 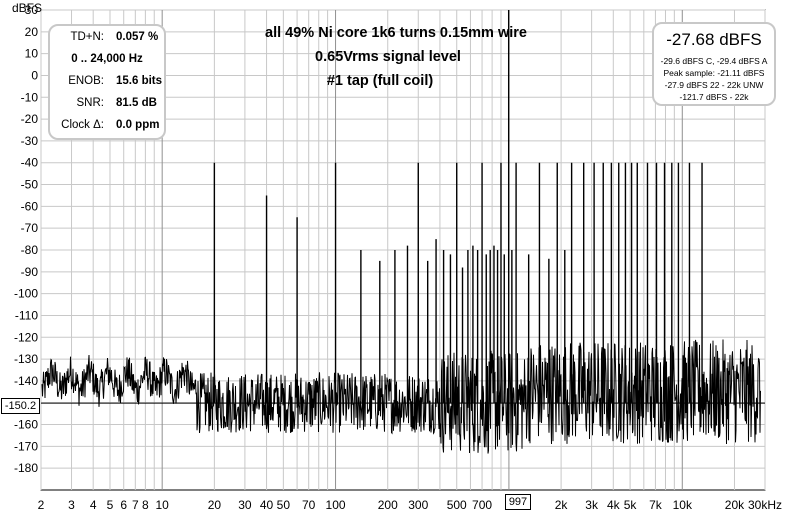 What do you see at coordinates (123, 505) in the screenshot?
I see `x-tick-label: 6` at bounding box center [123, 505].